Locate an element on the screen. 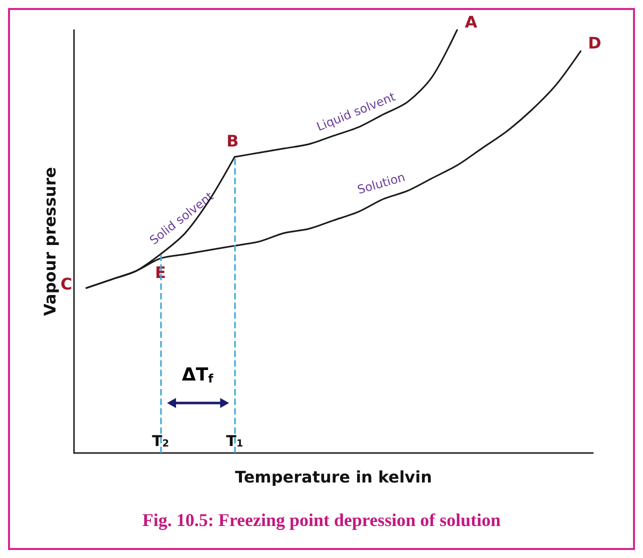 Image resolution: width=643 pixels, height=558 pixels. x-axis-title: Temperature in kelvin is located at coordinates (333, 477).